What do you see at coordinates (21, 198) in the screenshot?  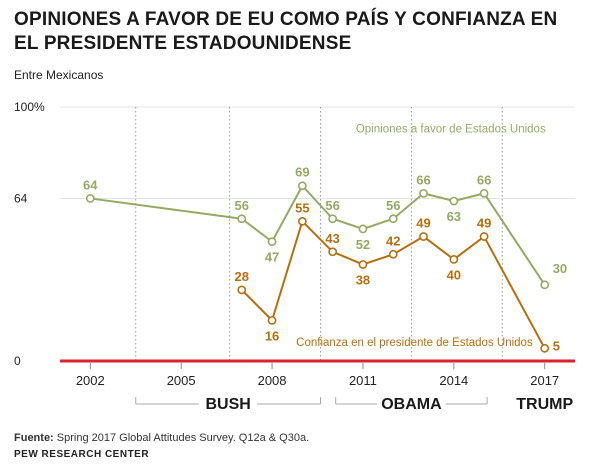 I see `y-tick-label: 64` at bounding box center [21, 198].